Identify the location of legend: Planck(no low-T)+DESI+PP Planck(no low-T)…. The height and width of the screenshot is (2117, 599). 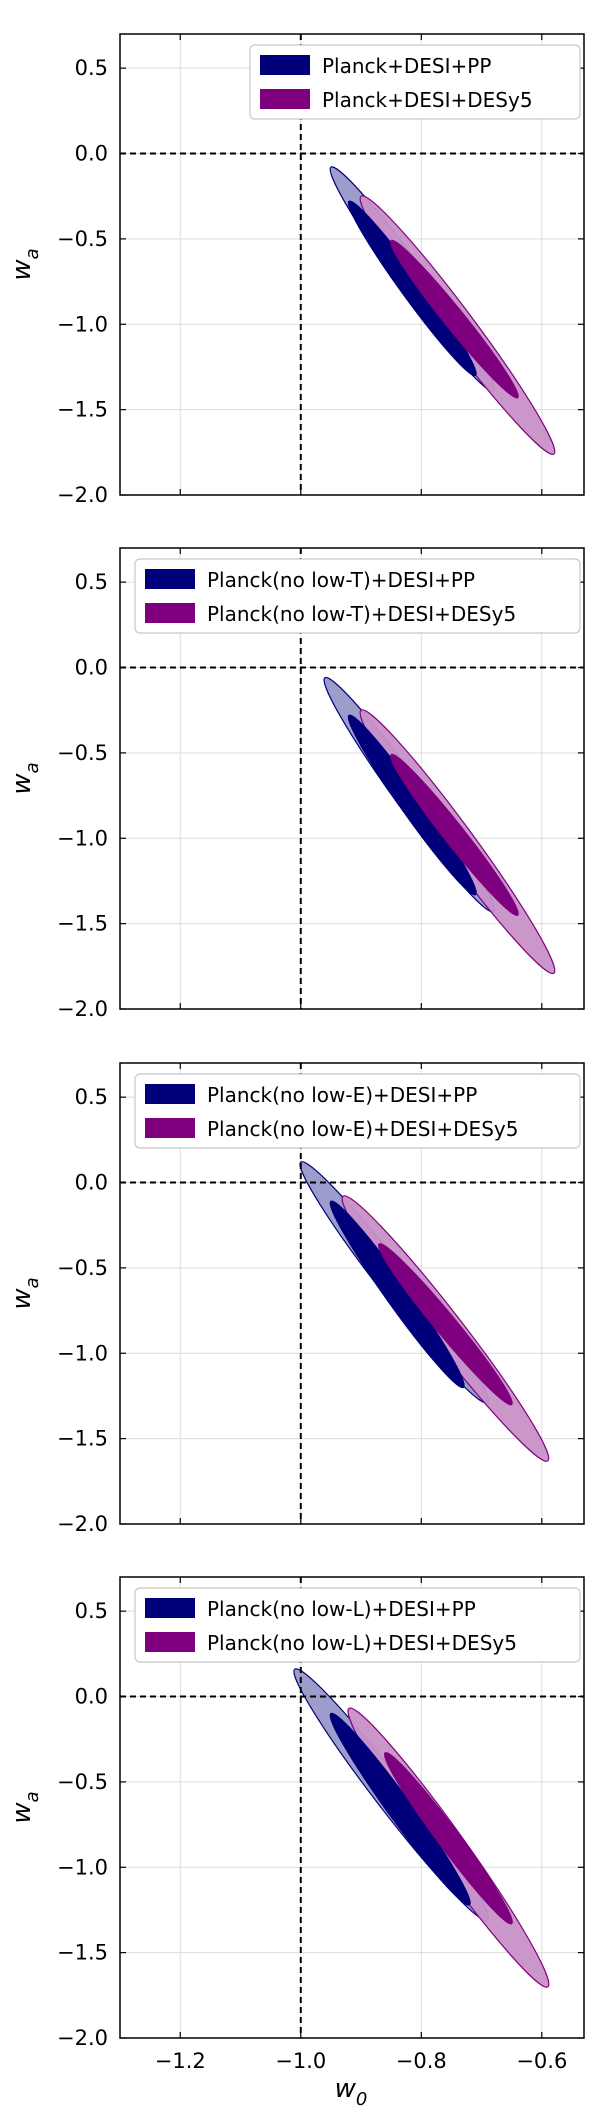
(357, 596).